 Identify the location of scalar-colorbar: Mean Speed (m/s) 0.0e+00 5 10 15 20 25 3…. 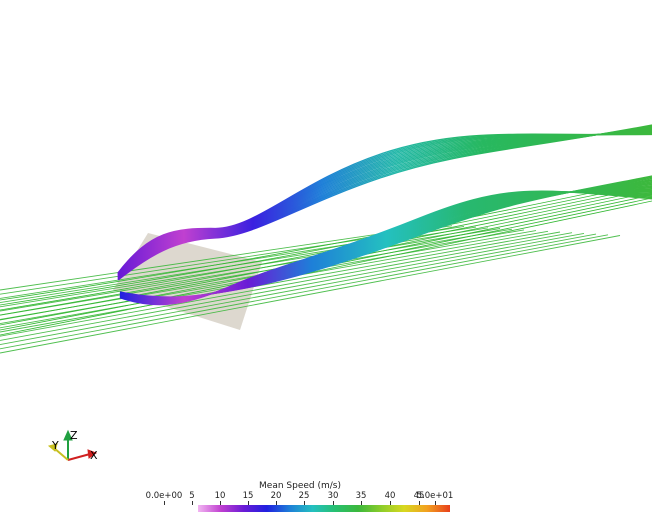
(300, 501).